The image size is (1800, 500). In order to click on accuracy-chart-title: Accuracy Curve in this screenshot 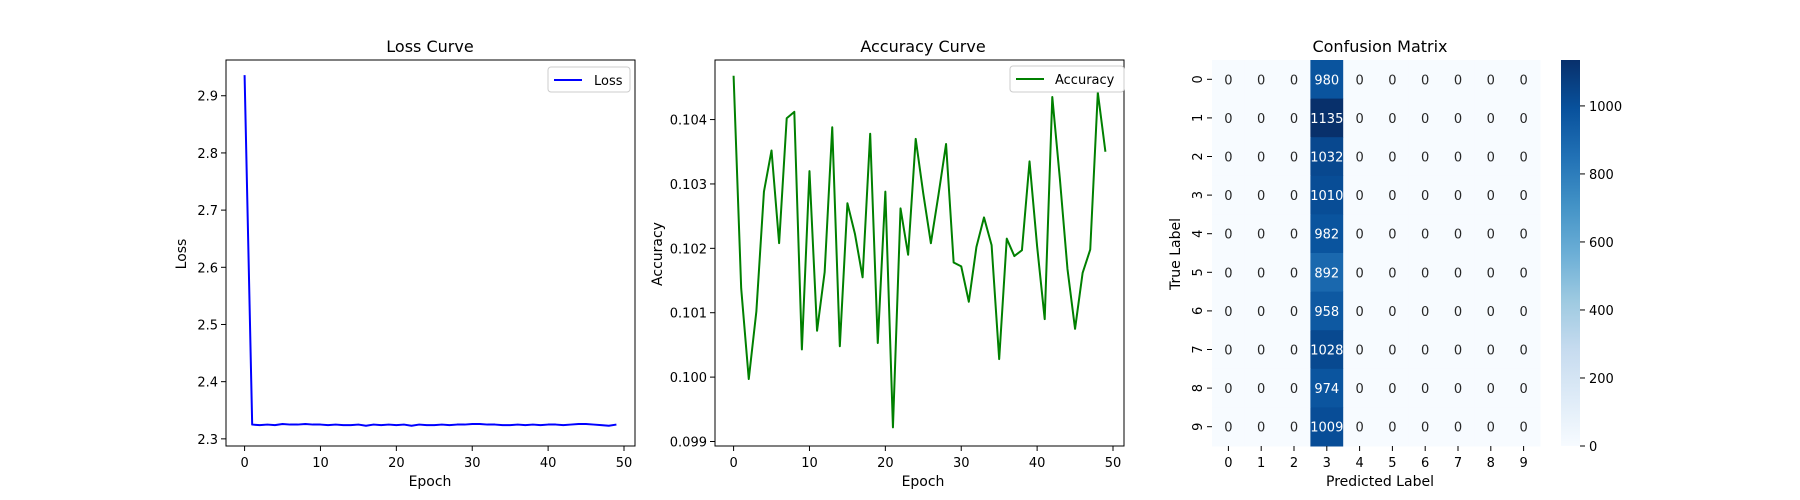, I will do `click(922, 46)`.